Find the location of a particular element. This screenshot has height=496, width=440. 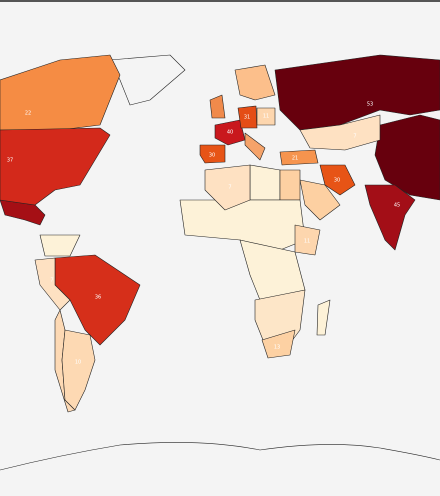

region-label: 31 is located at coordinates (247, 118).